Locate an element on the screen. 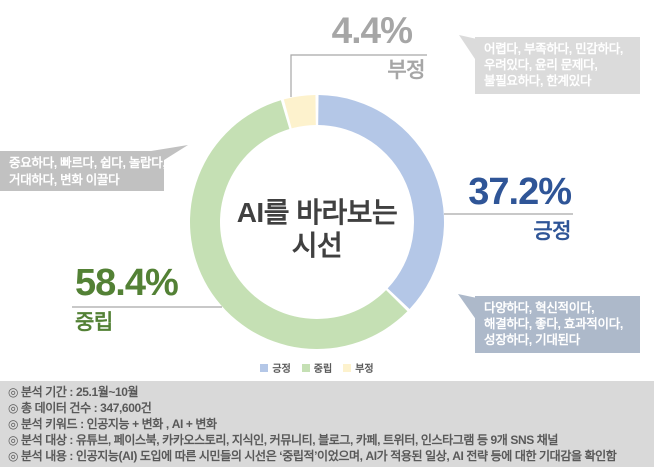 The width and height of the screenshot is (654, 467). positive-keywords-line2: 해결하다, 좋다, 효과적이다, is located at coordinates (554, 324).